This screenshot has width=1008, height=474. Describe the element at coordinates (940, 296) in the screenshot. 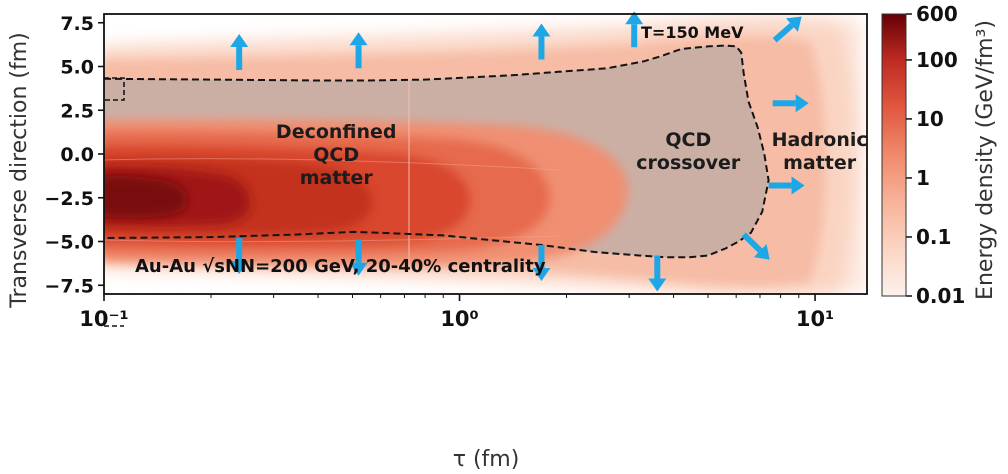

I see `colorbar-tick-label: 0.01` at that location.